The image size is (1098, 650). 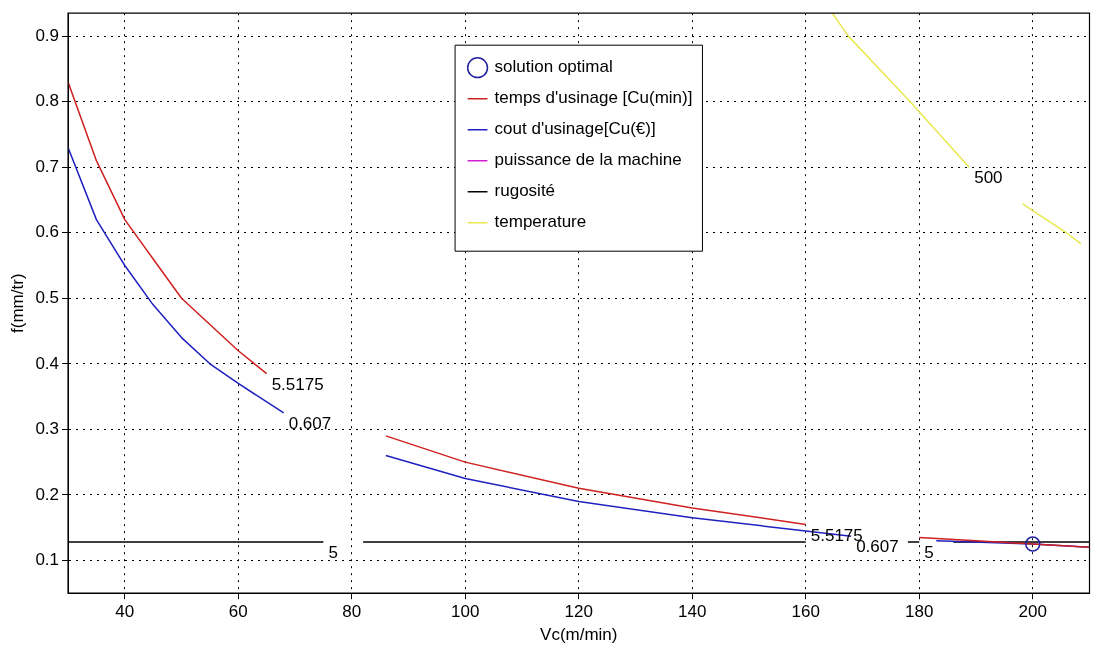 What do you see at coordinates (1032, 612) in the screenshot?
I see `x-tick-label: 200` at bounding box center [1032, 612].